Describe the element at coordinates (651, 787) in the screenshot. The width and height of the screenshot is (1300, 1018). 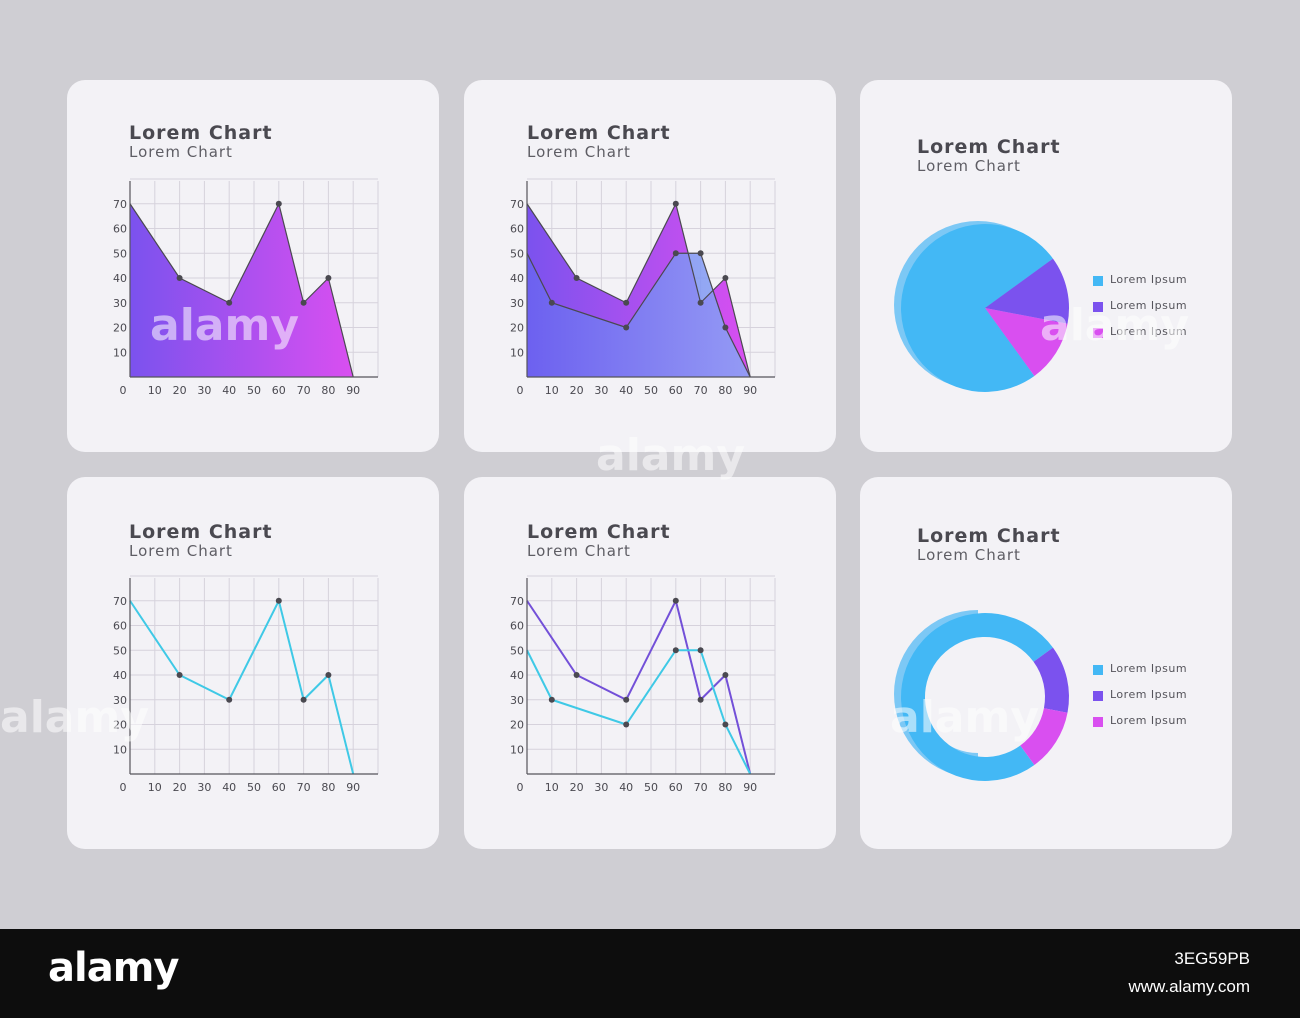
I see `x-tick-label: 50` at that location.